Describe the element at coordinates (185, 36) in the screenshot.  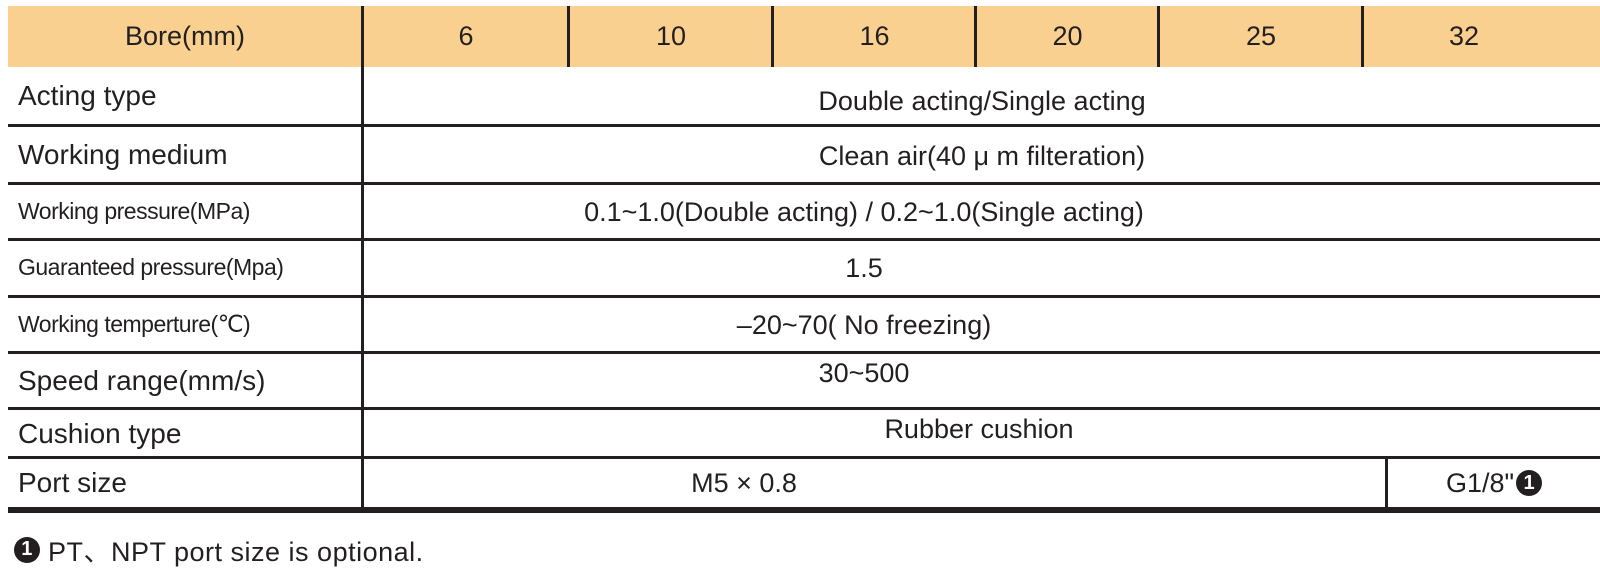
I see `header-bore-label: Bore(mm)` at that location.